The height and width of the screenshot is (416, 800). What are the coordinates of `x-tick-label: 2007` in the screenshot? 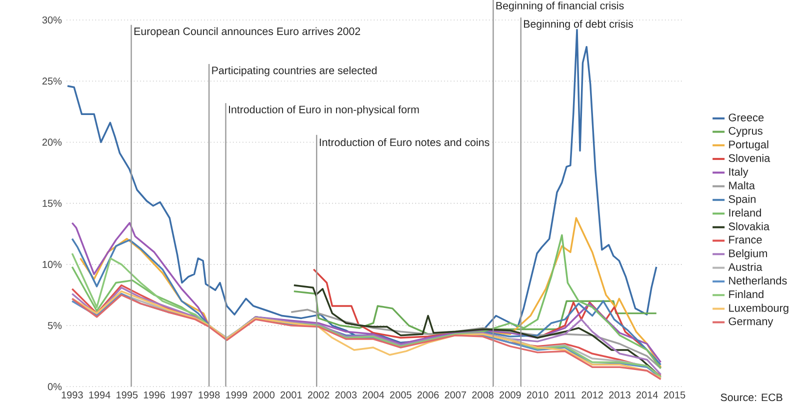 It's located at (455, 394).